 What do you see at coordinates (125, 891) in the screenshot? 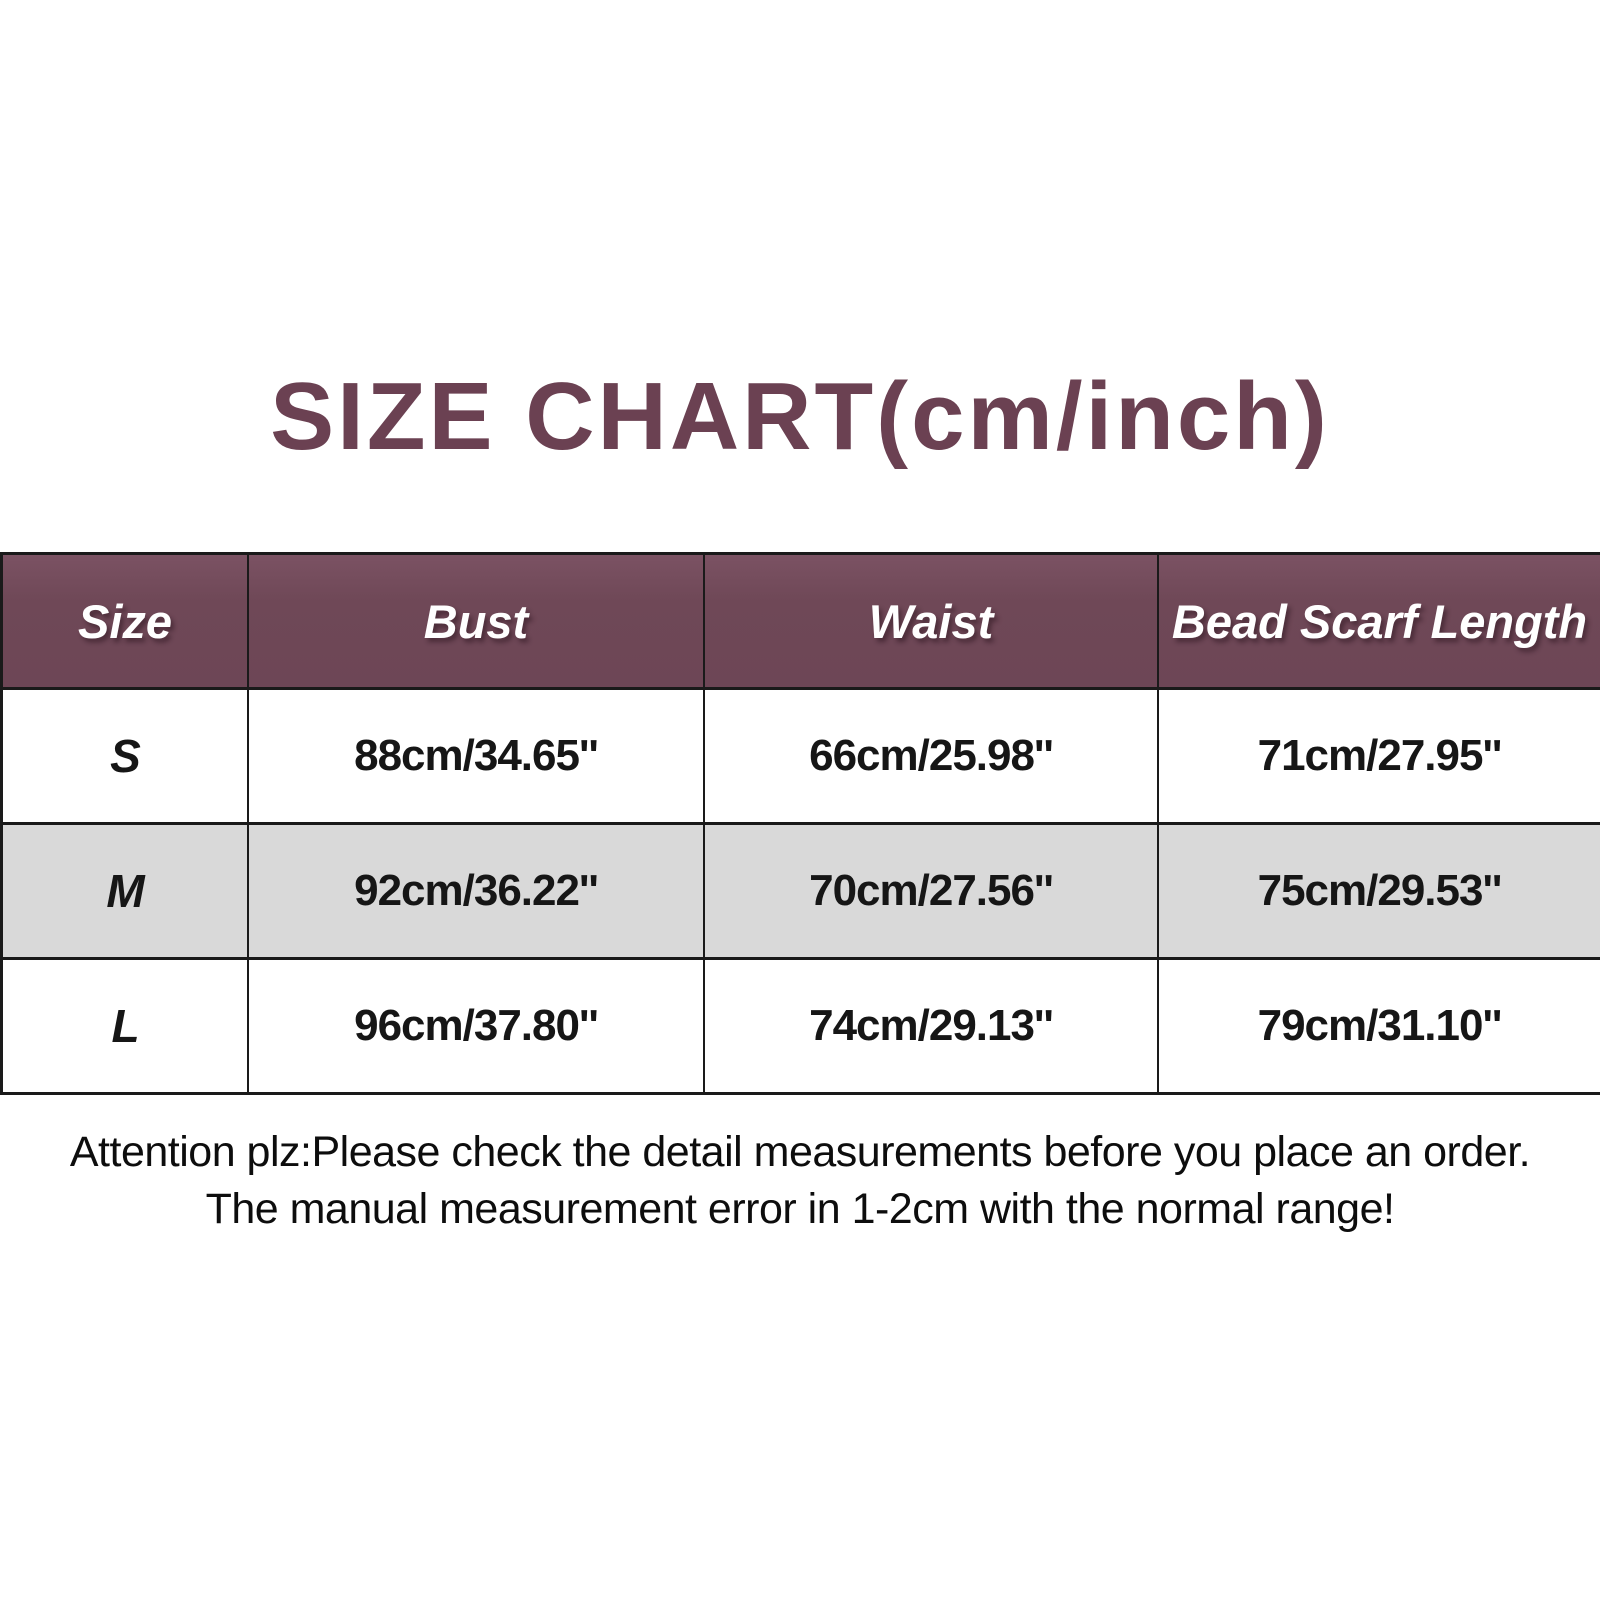
I see `row-m-size-cell: M` at bounding box center [125, 891].